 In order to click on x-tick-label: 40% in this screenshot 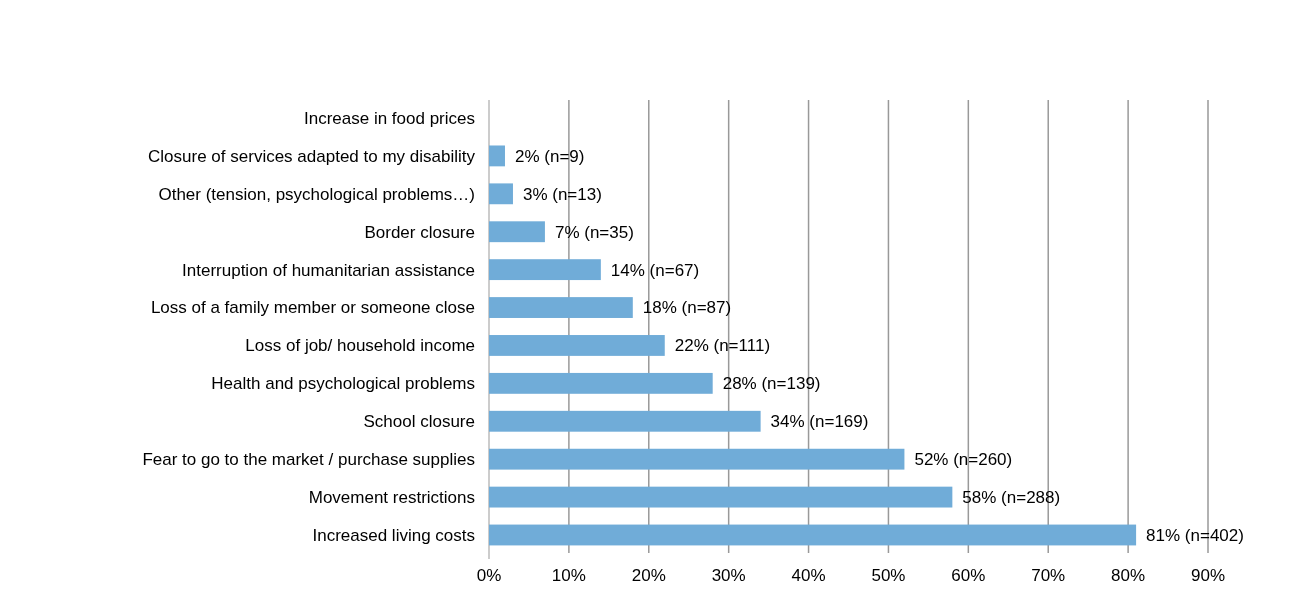, I will do `click(808, 575)`.